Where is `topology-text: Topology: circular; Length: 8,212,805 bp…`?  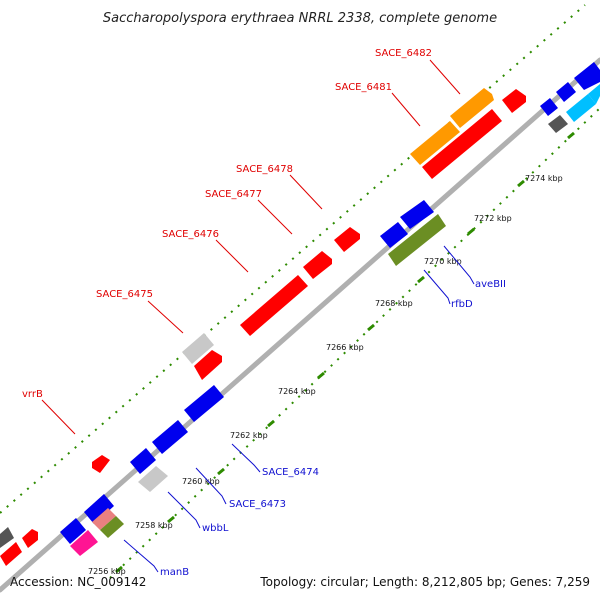
topology-text: Topology: circular; Length: 8,212,805 bp… is located at coordinates (424, 582).